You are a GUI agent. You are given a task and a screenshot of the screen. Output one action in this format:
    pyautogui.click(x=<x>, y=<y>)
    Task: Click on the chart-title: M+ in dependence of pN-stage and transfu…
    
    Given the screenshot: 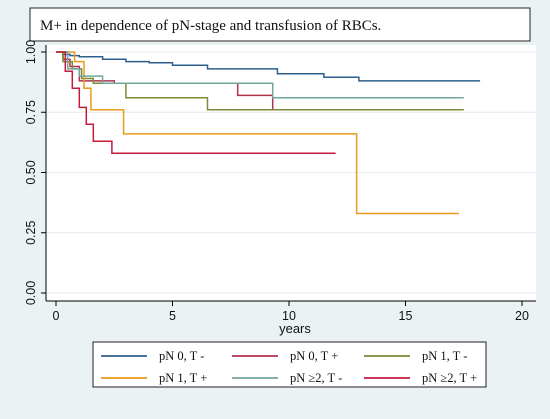 What is the action you would take?
    pyautogui.click(x=210, y=26)
    